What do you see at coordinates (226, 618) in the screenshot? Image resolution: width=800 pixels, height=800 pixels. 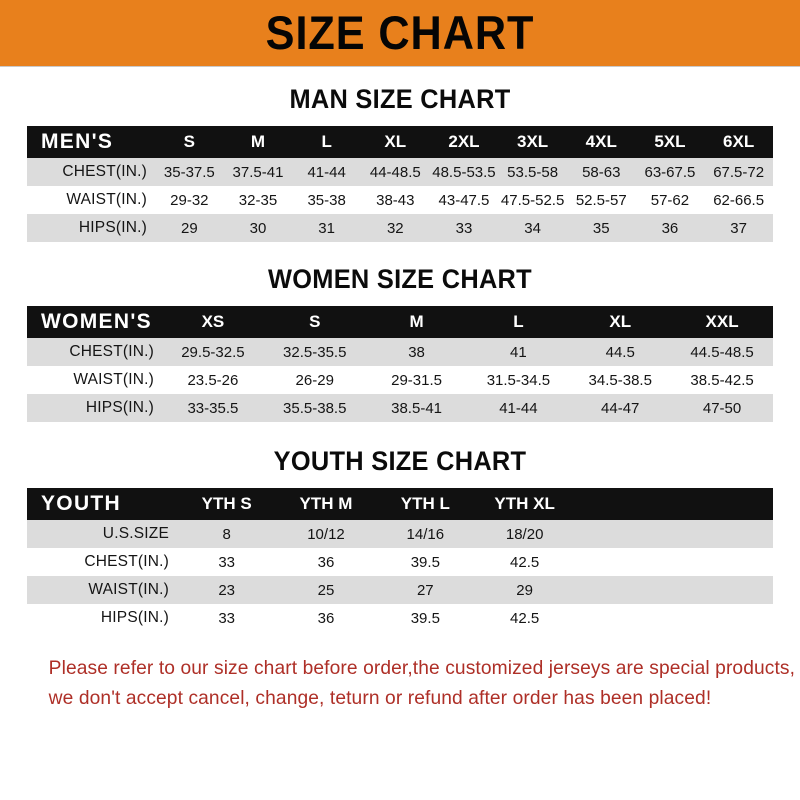 I see `youth-cell-3-0: 33` at bounding box center [226, 618].